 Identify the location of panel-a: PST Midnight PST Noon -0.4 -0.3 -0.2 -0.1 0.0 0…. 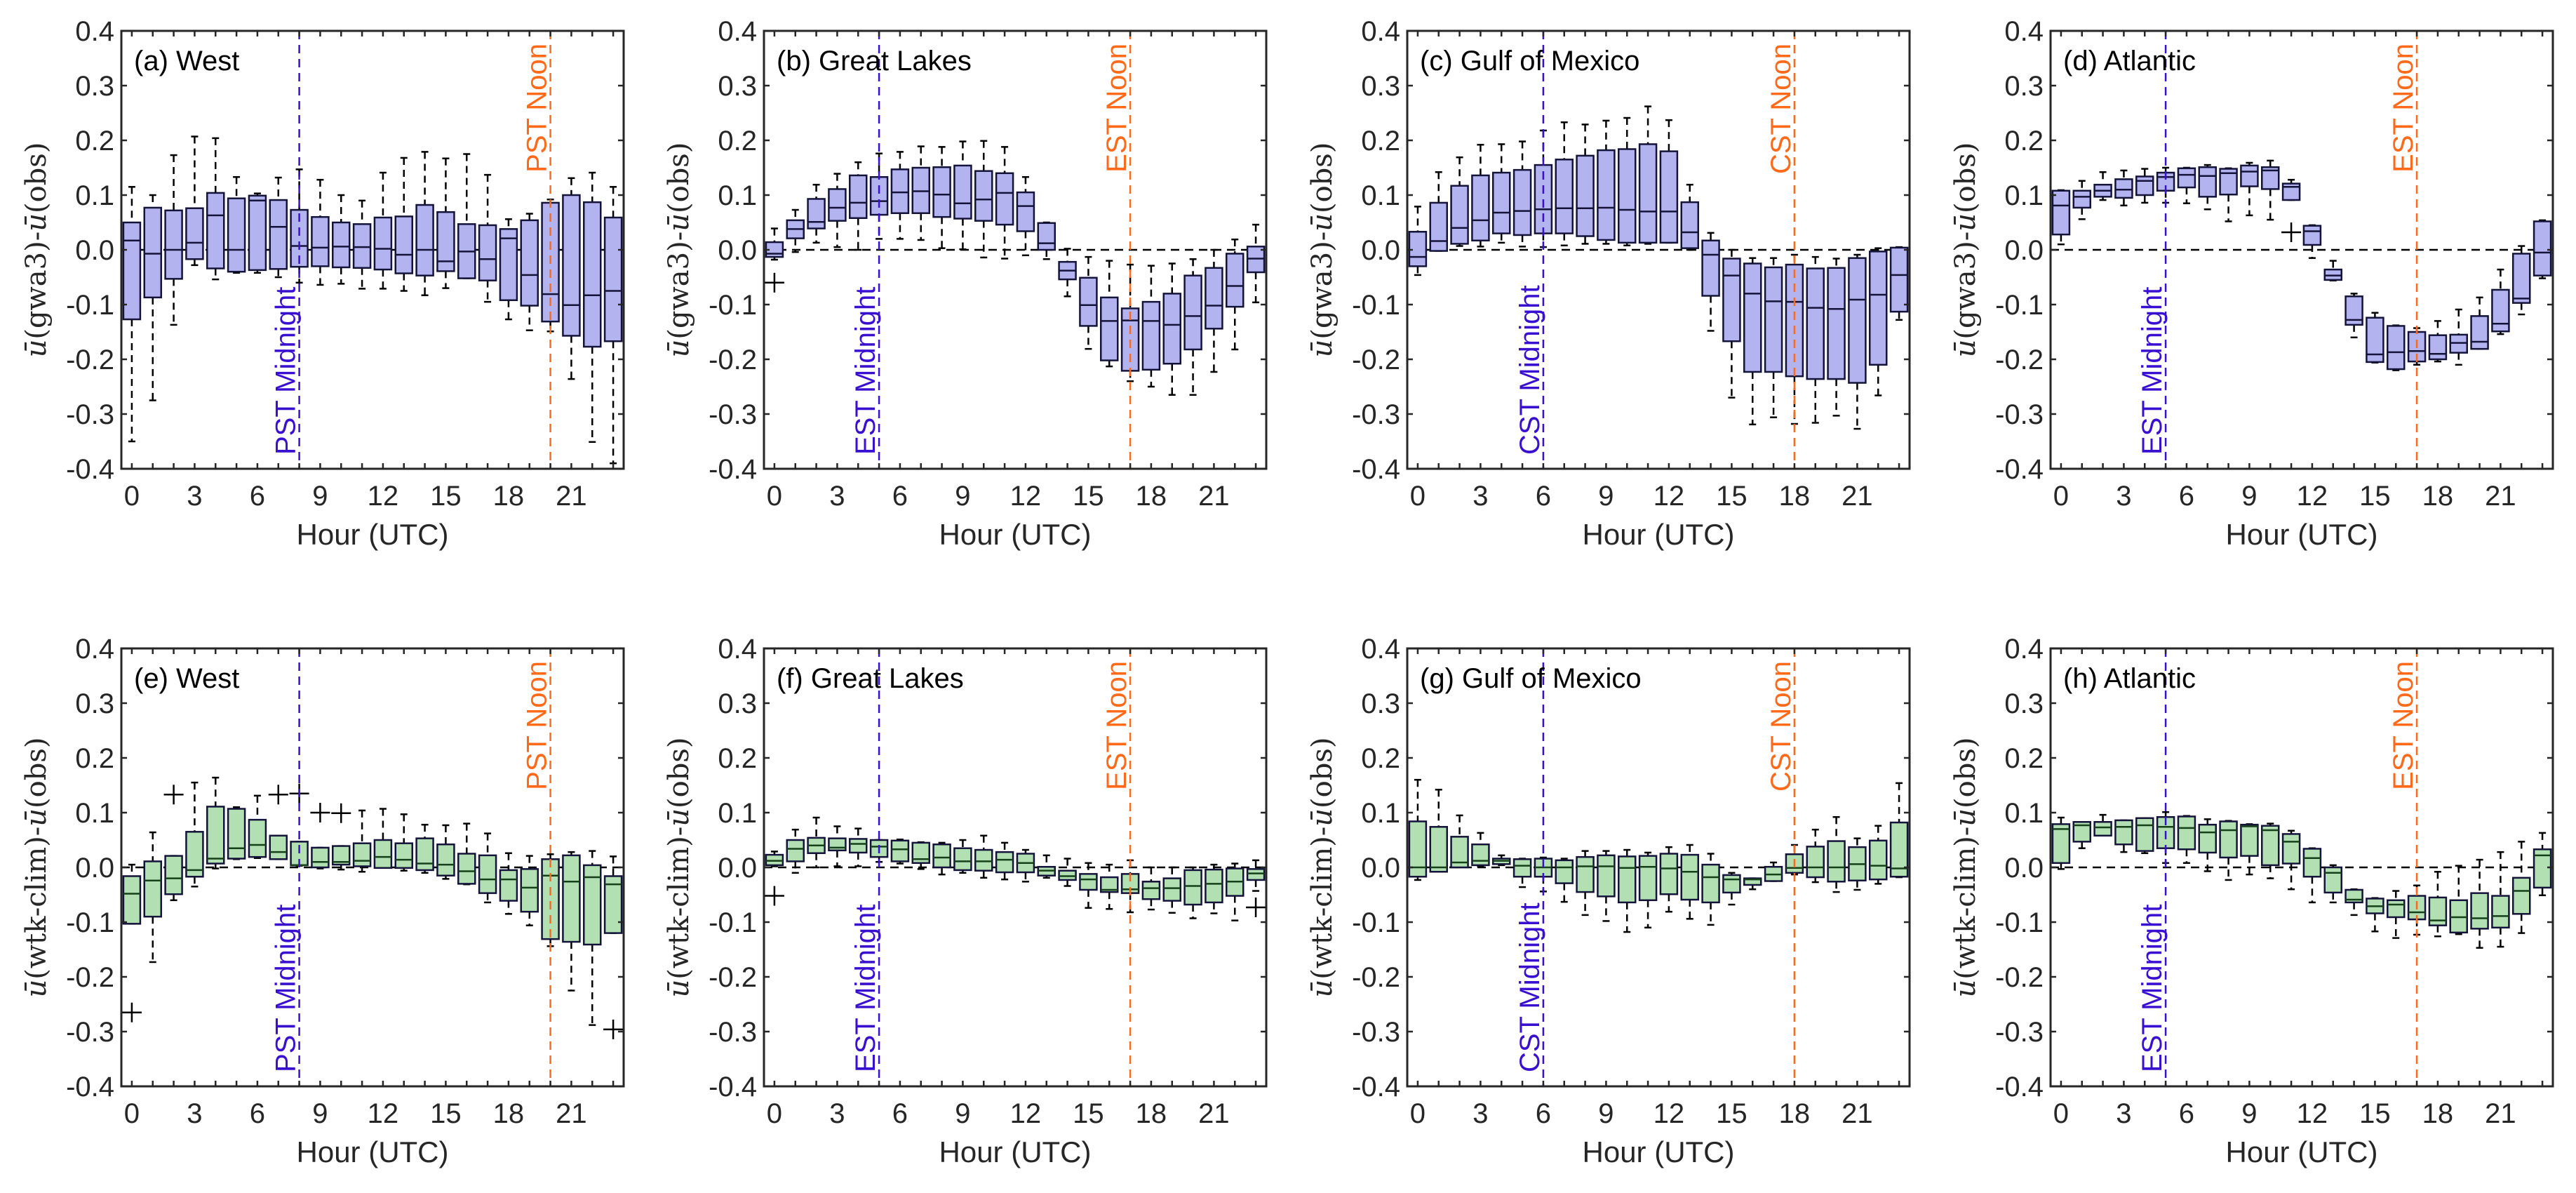
(322, 283).